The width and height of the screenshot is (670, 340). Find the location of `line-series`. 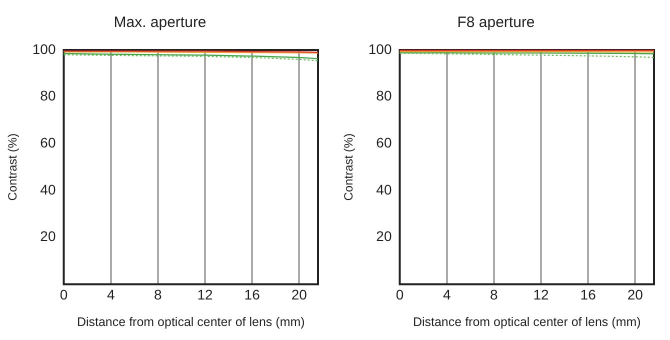

line-series is located at coordinates (191, 58).